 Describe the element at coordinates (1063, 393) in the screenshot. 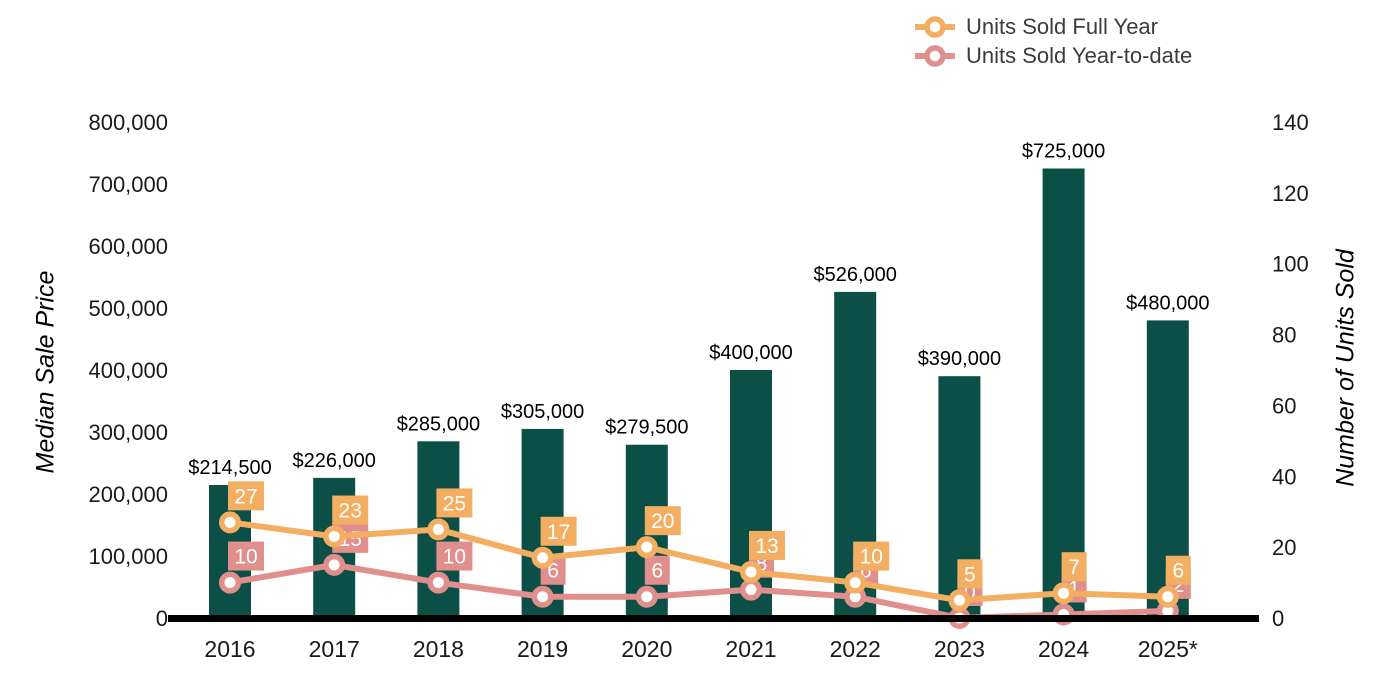

I see `bar-2024` at that location.